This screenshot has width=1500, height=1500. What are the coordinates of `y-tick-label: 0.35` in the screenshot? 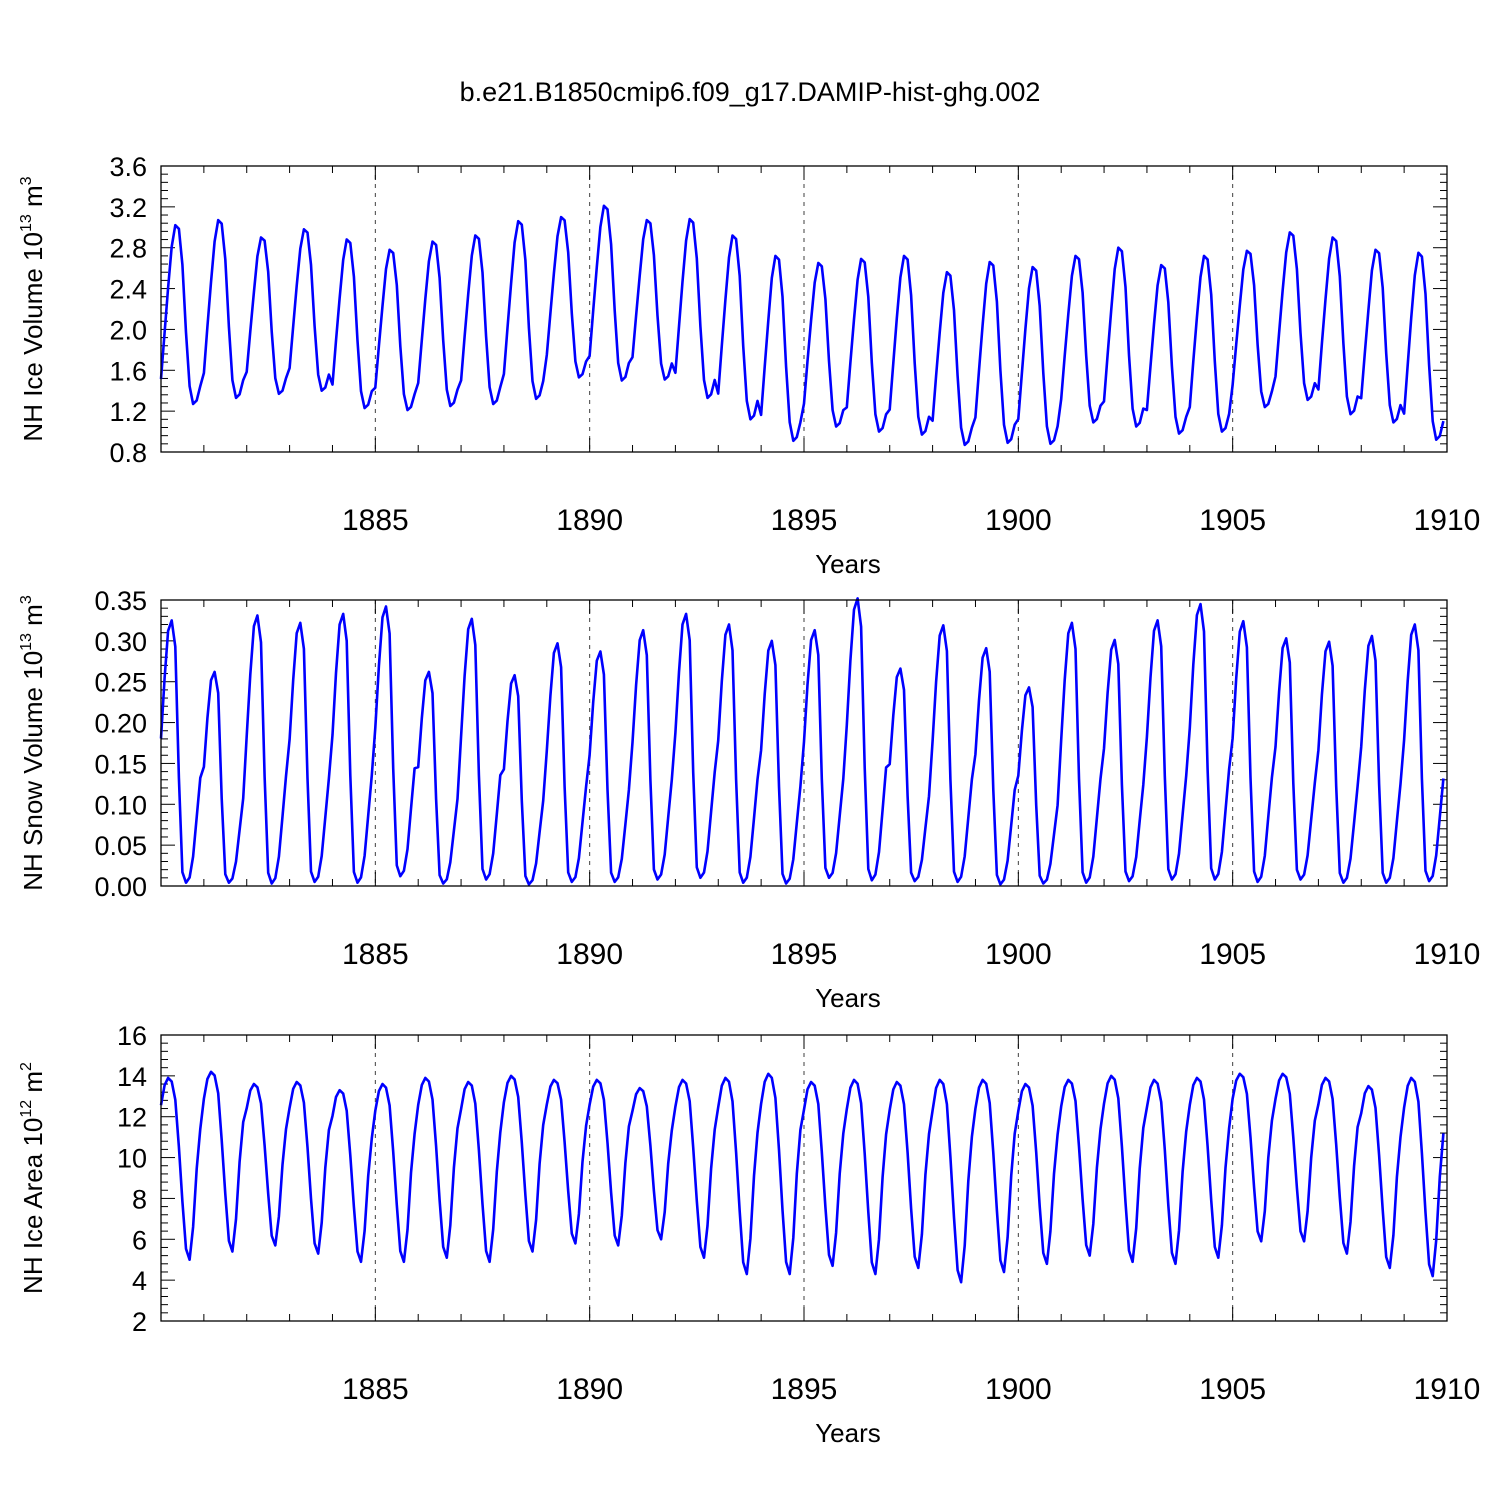 It's located at (120, 601).